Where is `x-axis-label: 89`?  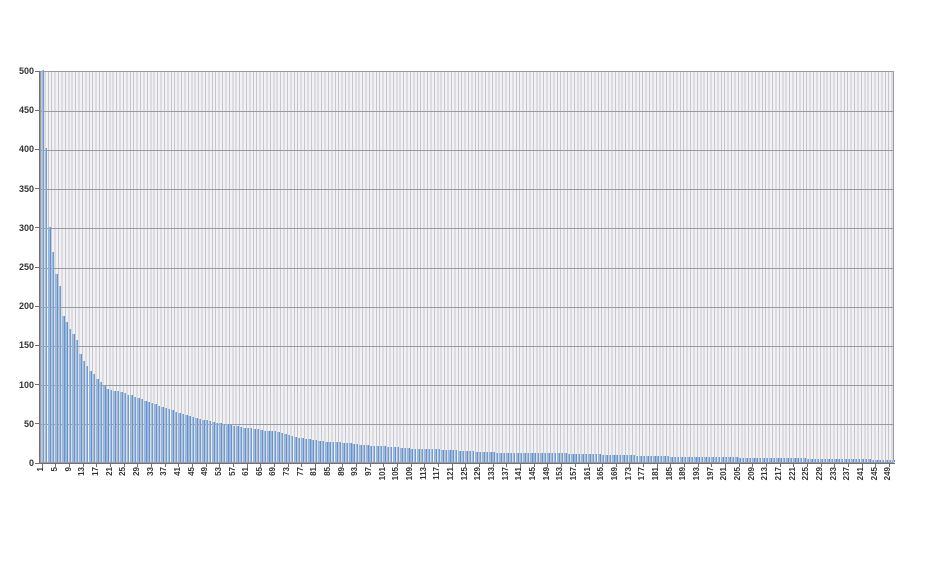 x-axis-label: 89 is located at coordinates (341, 471).